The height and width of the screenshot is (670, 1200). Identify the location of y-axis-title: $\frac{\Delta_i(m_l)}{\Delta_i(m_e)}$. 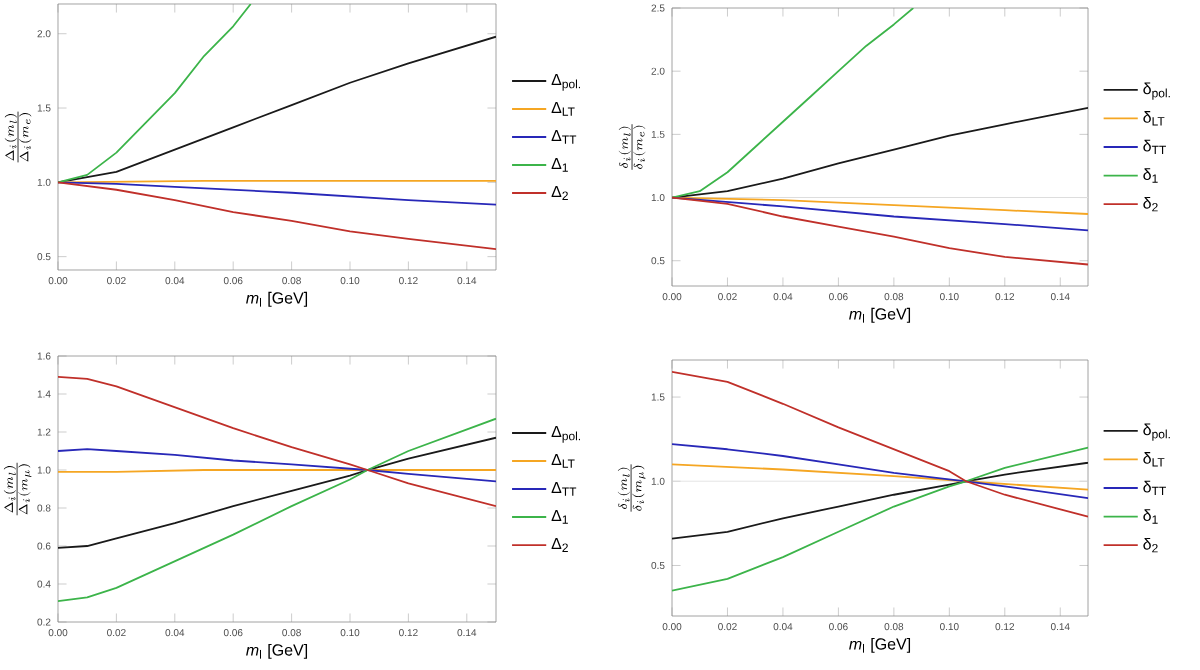
(18, 137).